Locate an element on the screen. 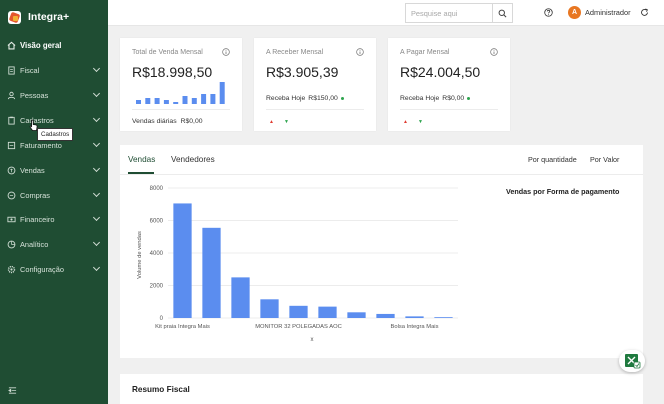 This screenshot has height=404, width=664. option-por-valor: Por Valor is located at coordinates (605, 159).